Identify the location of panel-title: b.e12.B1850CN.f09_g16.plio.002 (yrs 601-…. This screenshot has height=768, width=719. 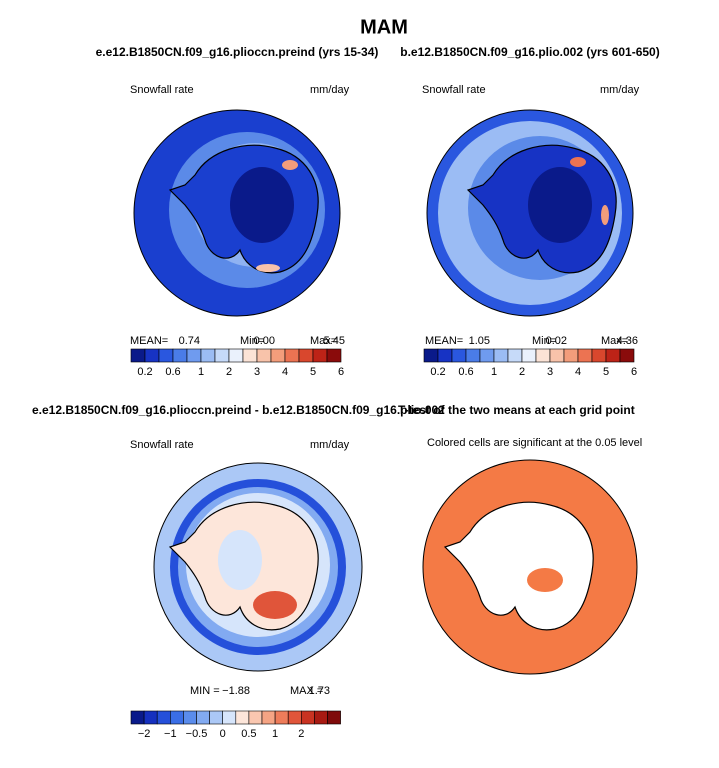
(529, 52).